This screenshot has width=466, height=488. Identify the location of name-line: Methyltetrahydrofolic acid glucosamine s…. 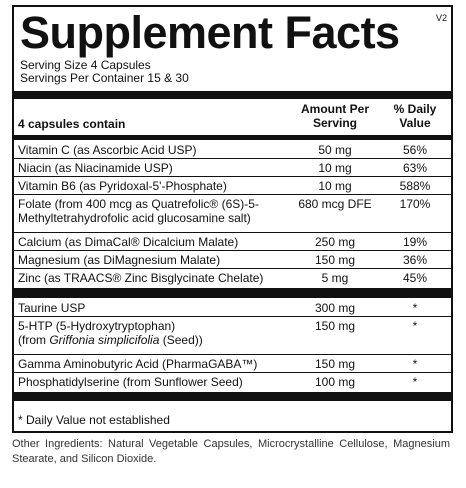
(134, 218).